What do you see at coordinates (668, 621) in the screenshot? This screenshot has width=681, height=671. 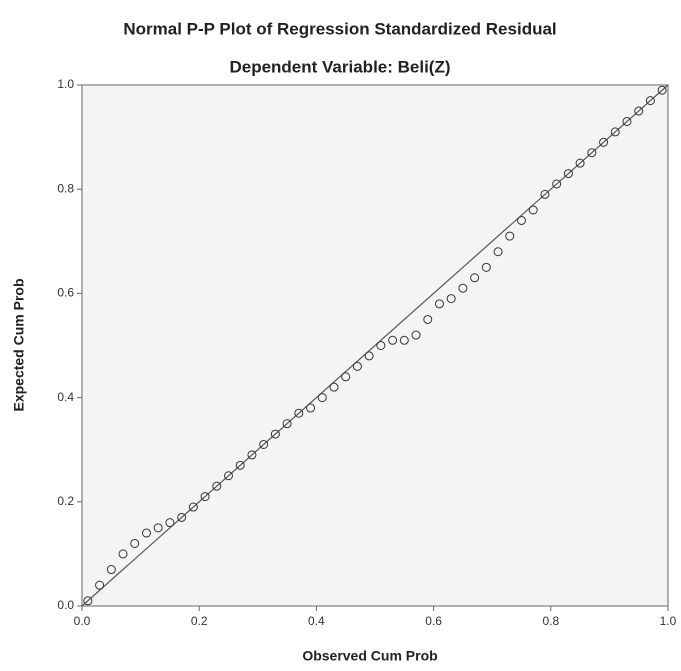 I see `x-tick-label: 1.0` at bounding box center [668, 621].